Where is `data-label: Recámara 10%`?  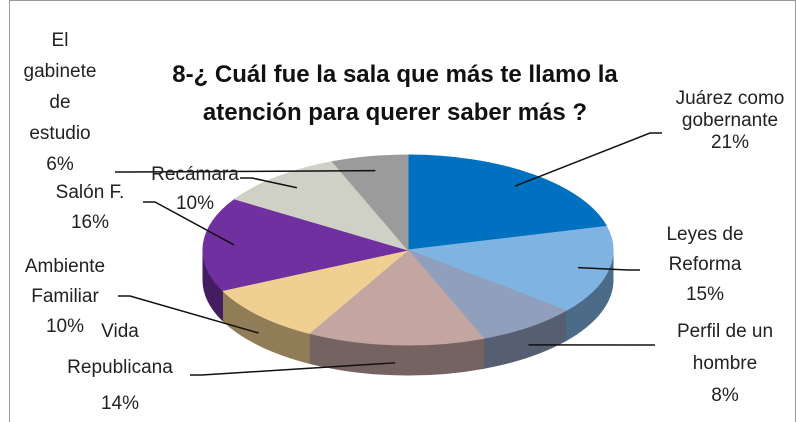 data-label: Recámara 10% is located at coordinates (195, 189).